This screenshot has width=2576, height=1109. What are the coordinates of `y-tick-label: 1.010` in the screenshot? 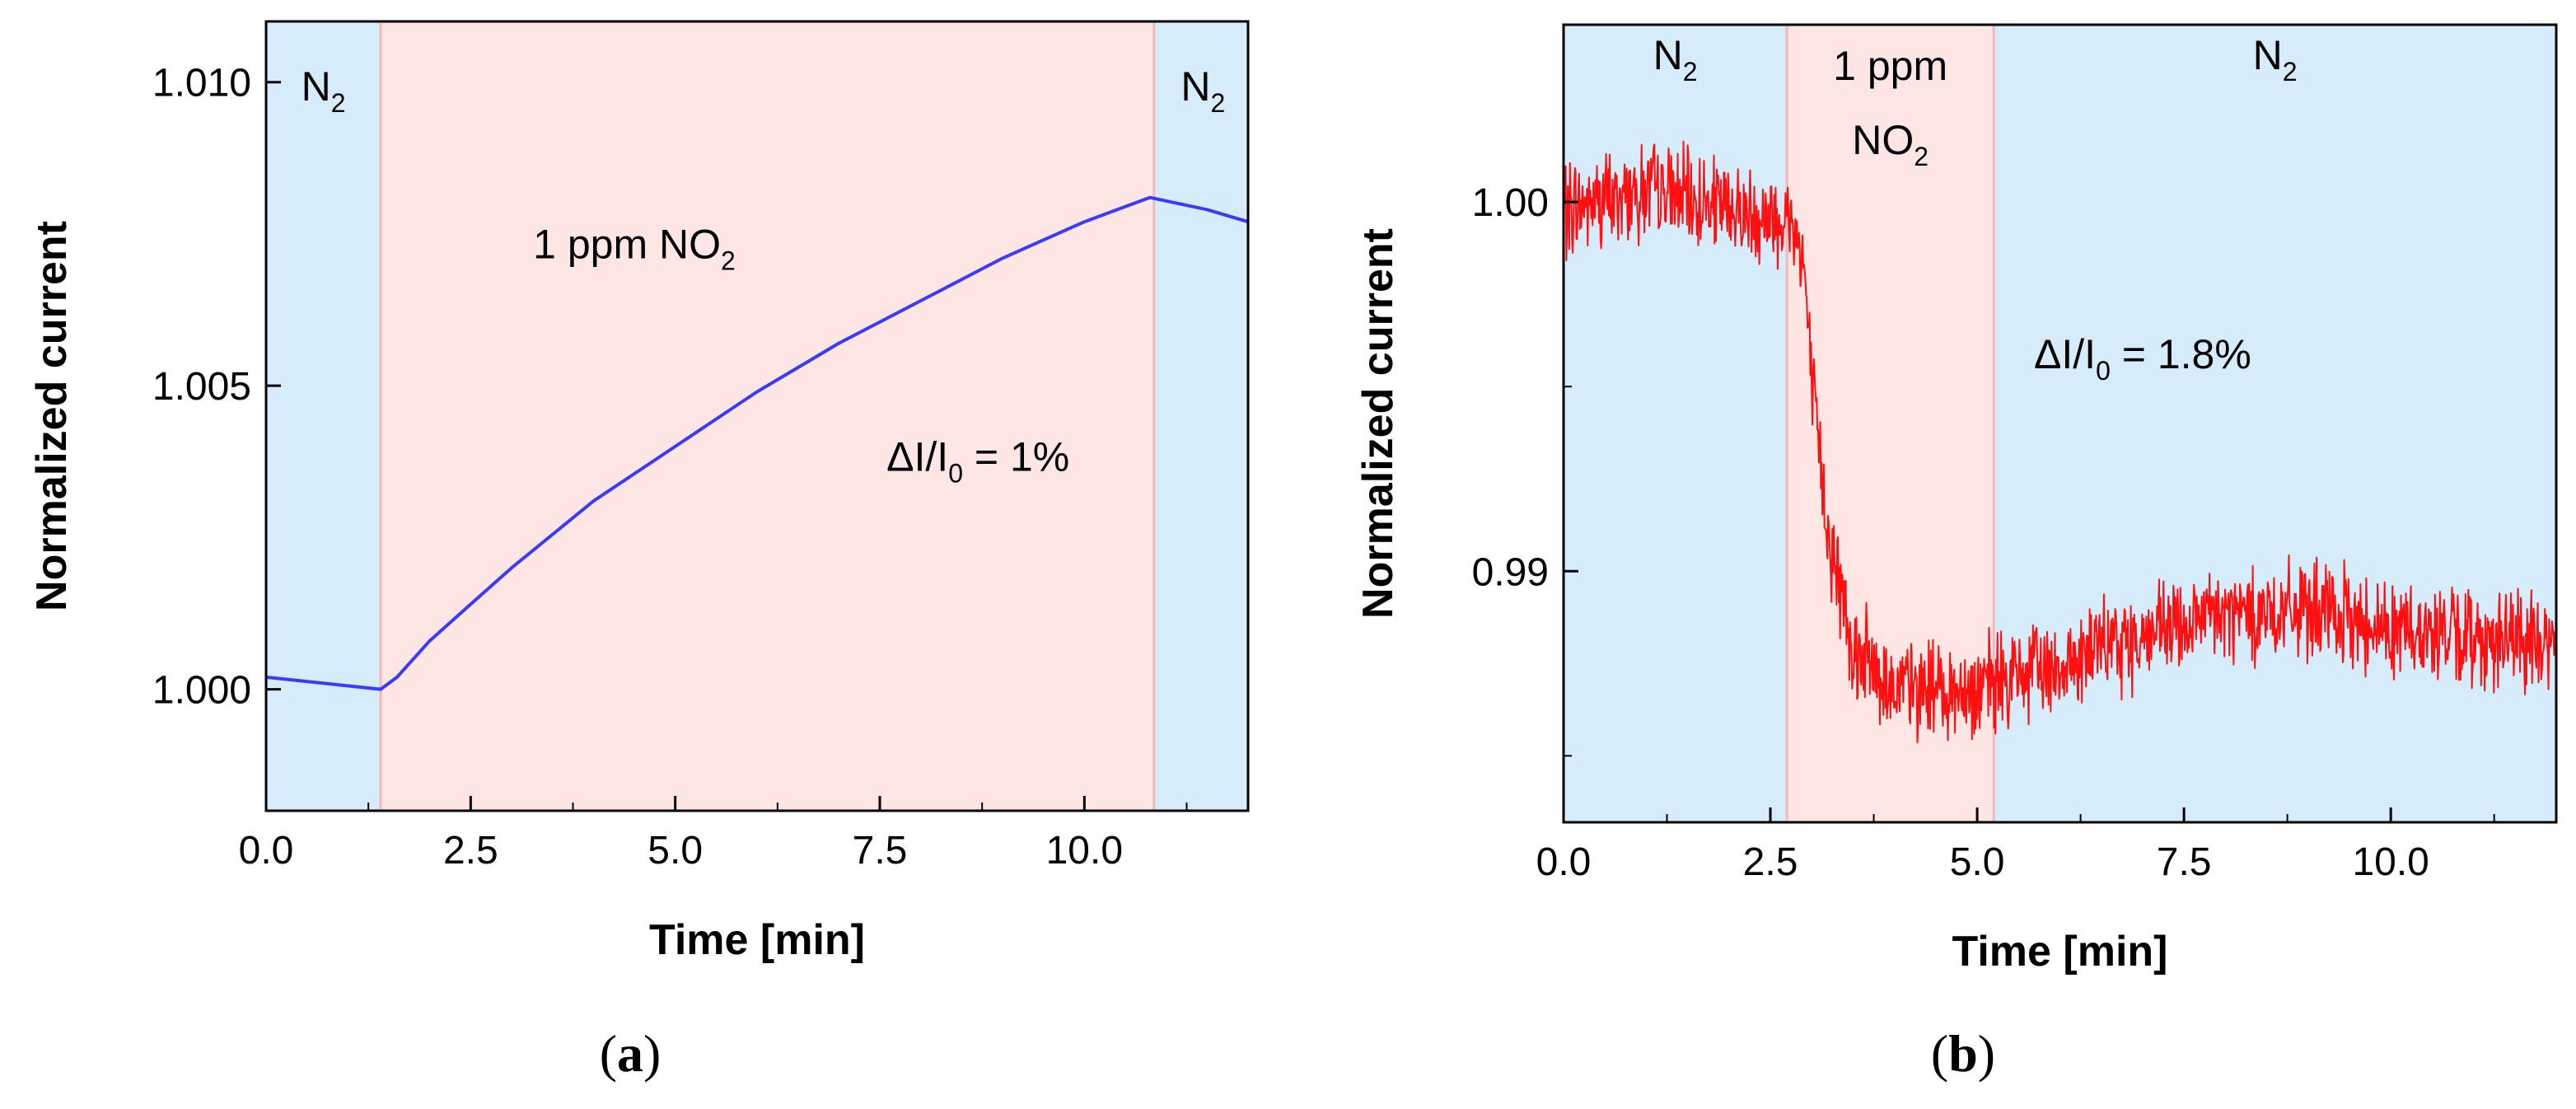 It's located at (201, 83).